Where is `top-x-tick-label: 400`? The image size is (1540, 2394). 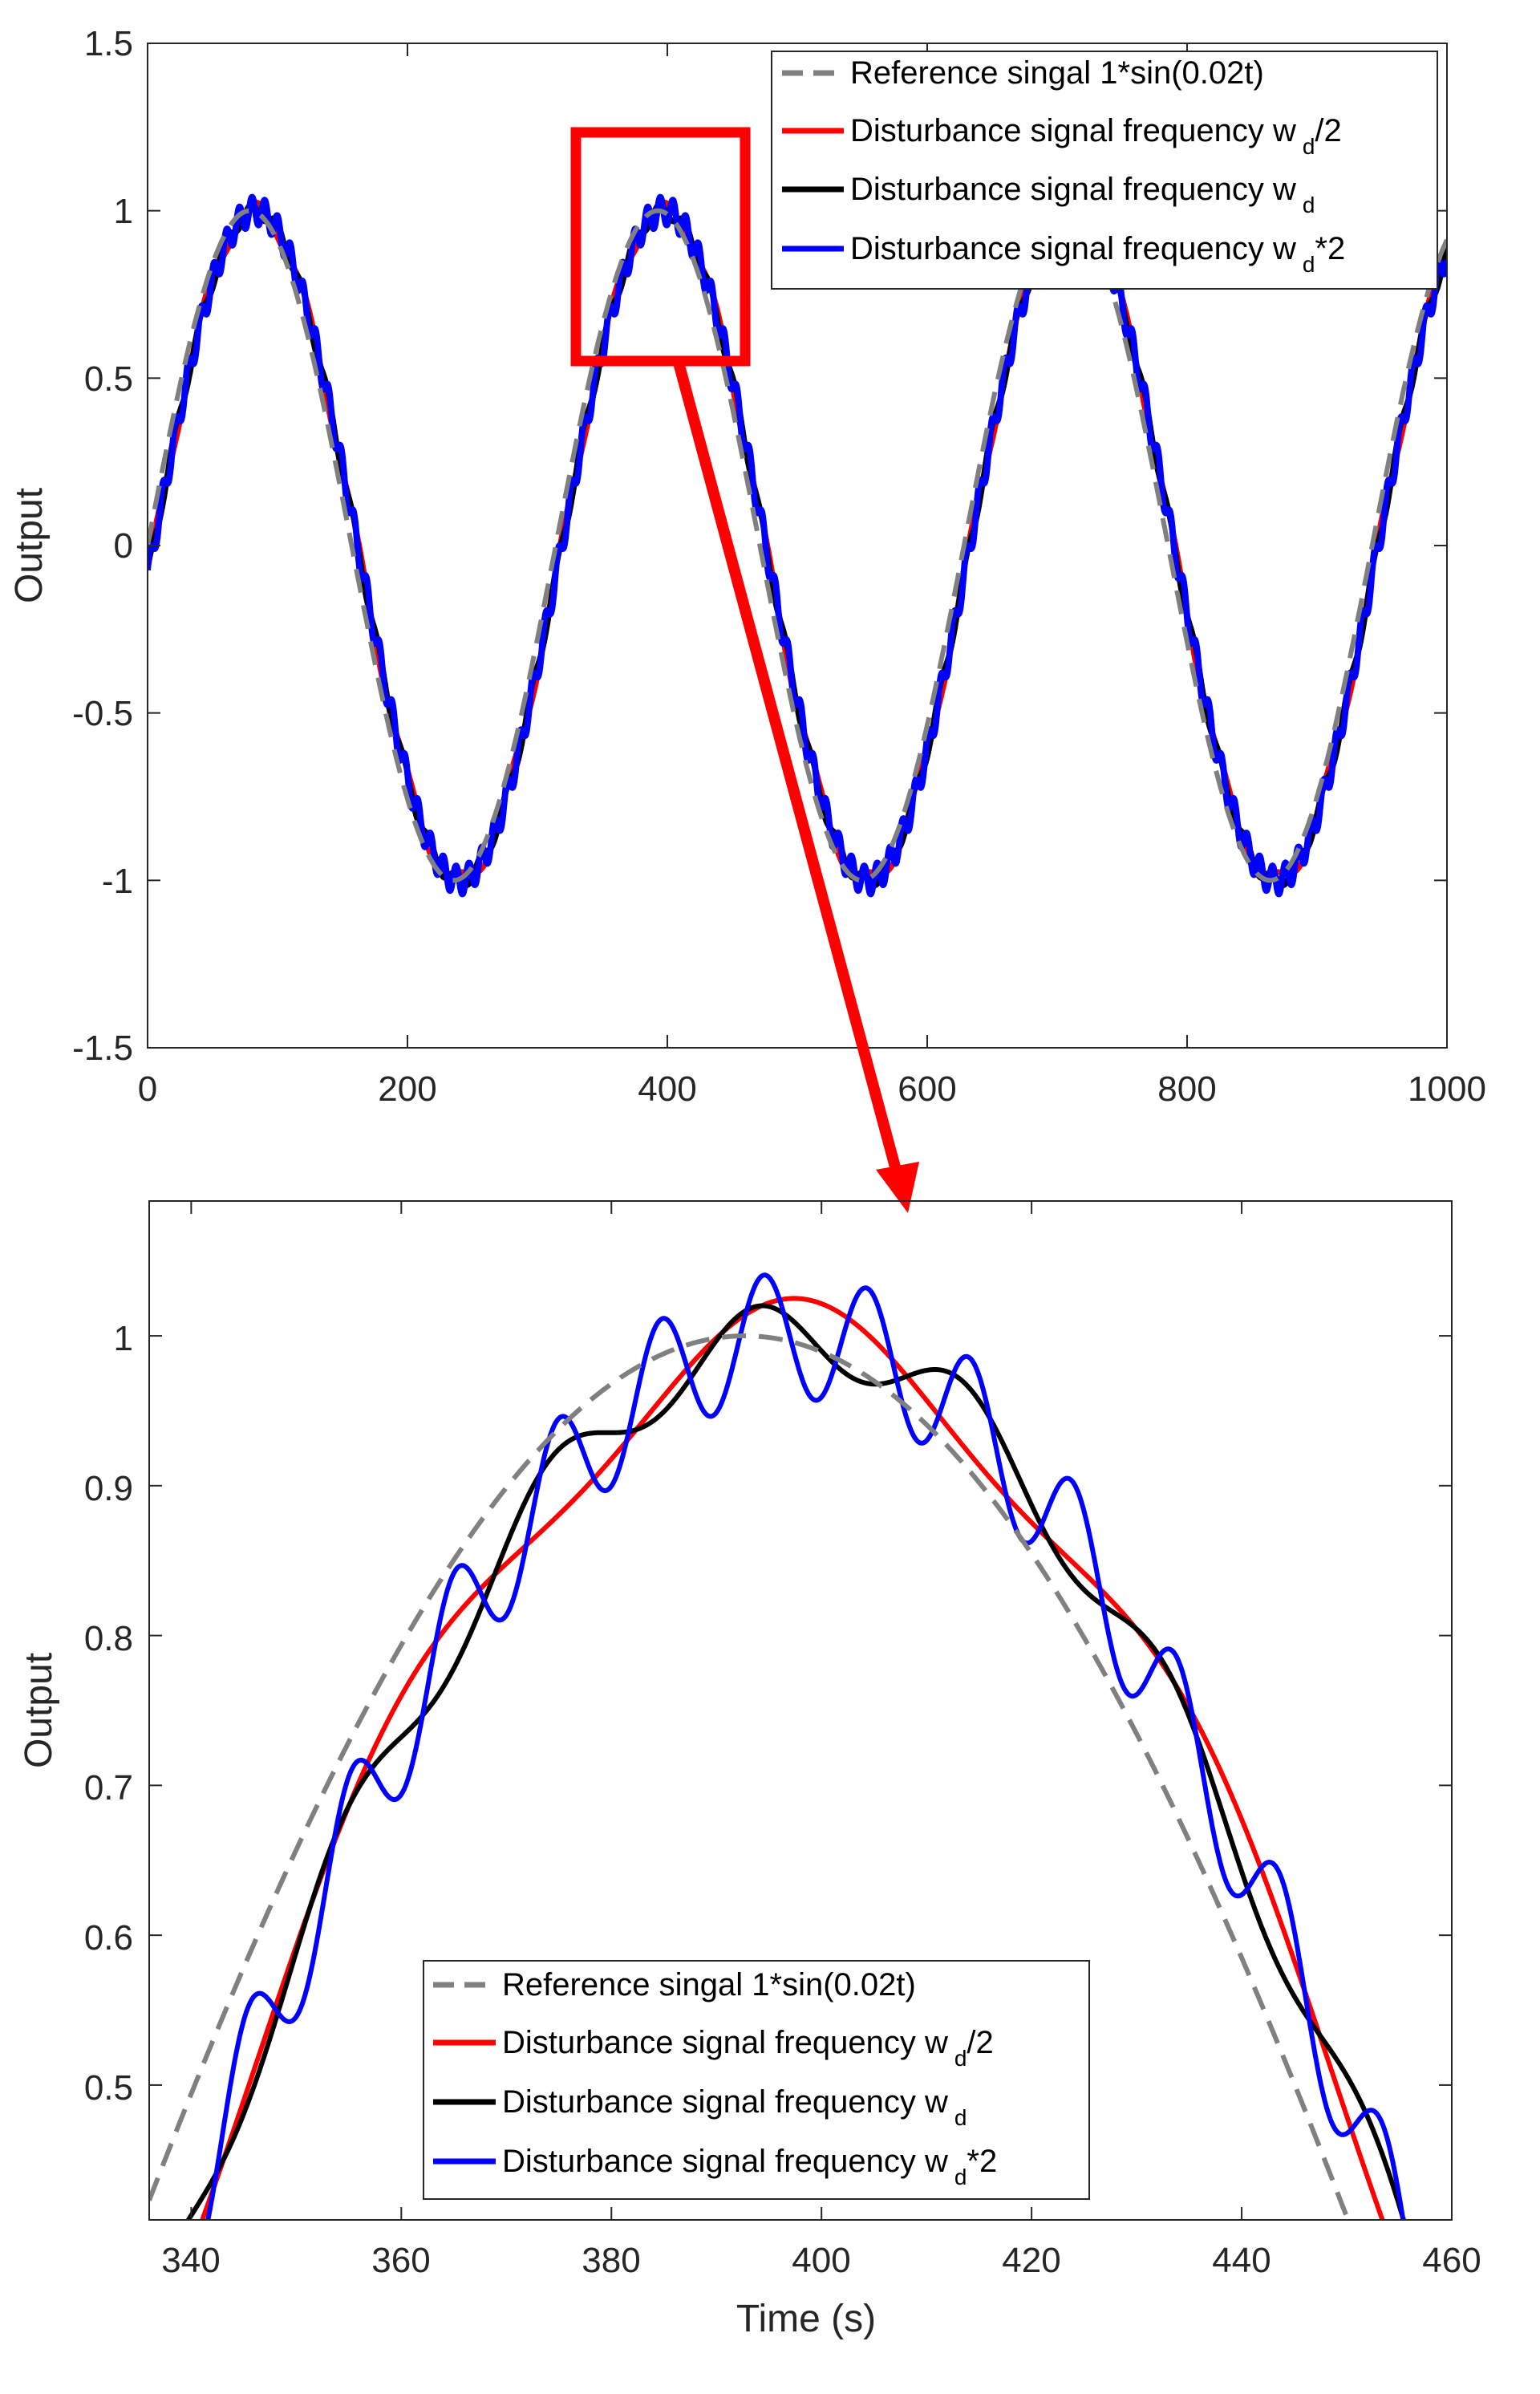 top-x-tick-label: 400 is located at coordinates (667, 1089).